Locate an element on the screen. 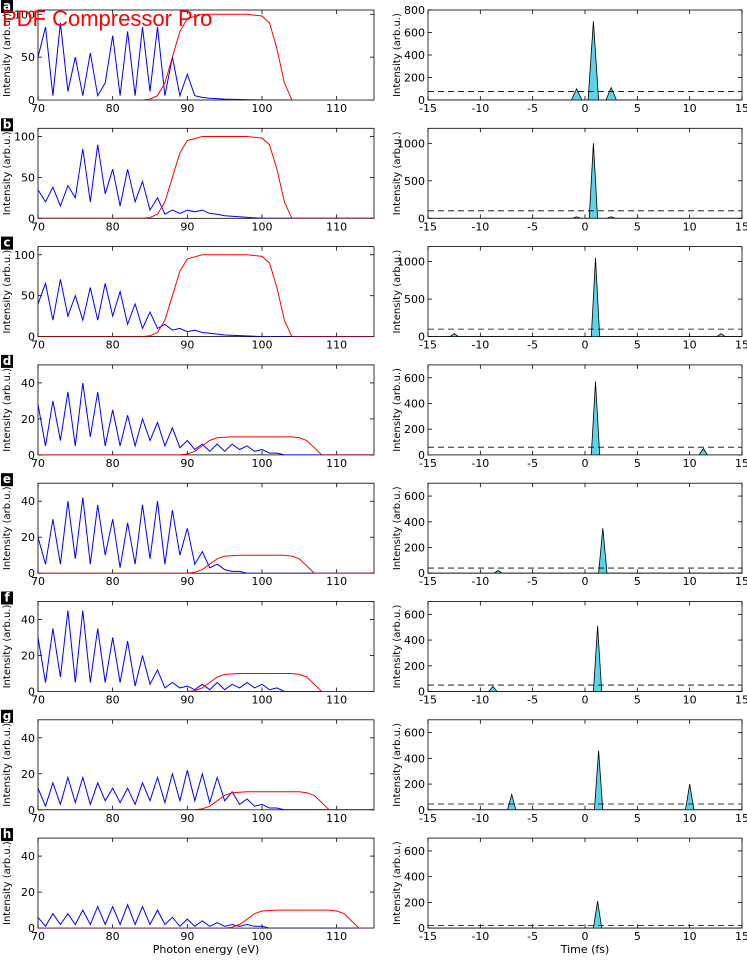  y-tick-label: 50 is located at coordinates (28, 296).